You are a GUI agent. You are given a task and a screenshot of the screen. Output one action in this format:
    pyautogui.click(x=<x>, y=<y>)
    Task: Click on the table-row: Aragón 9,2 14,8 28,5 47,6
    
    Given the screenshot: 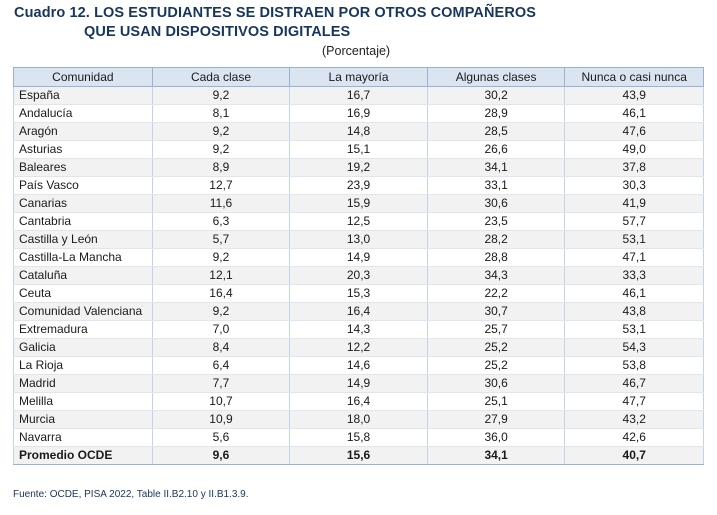 What is the action you would take?
    pyautogui.click(x=358, y=131)
    